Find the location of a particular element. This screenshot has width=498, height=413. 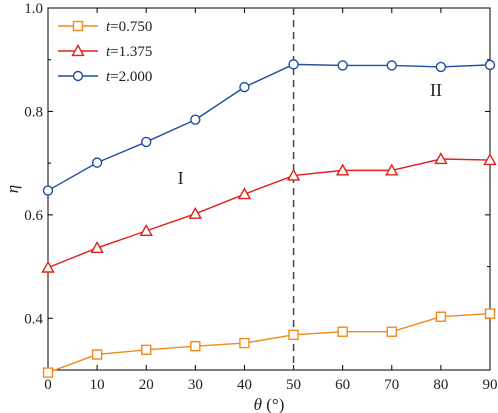

series-line is located at coordinates (269, 343).